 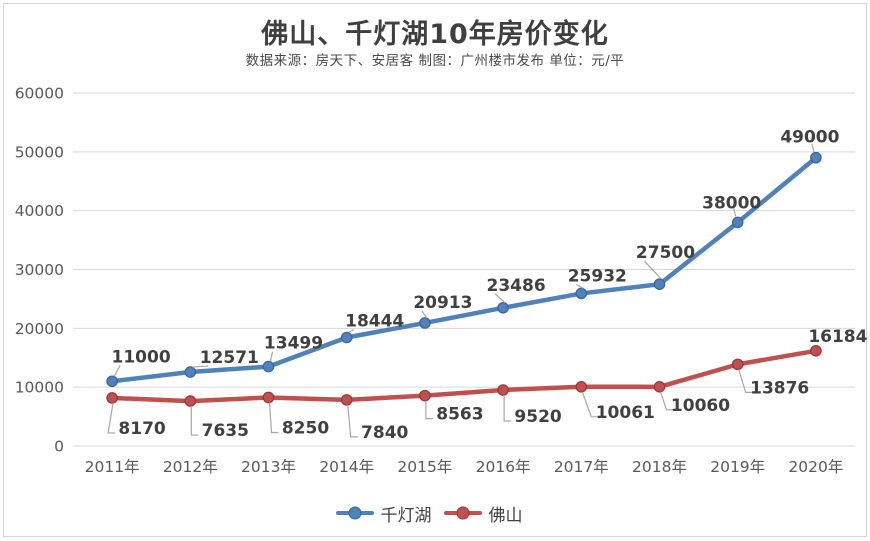 I want to click on chart-title: 佛山、千灯湖10年房价变化, so click(x=435, y=34).